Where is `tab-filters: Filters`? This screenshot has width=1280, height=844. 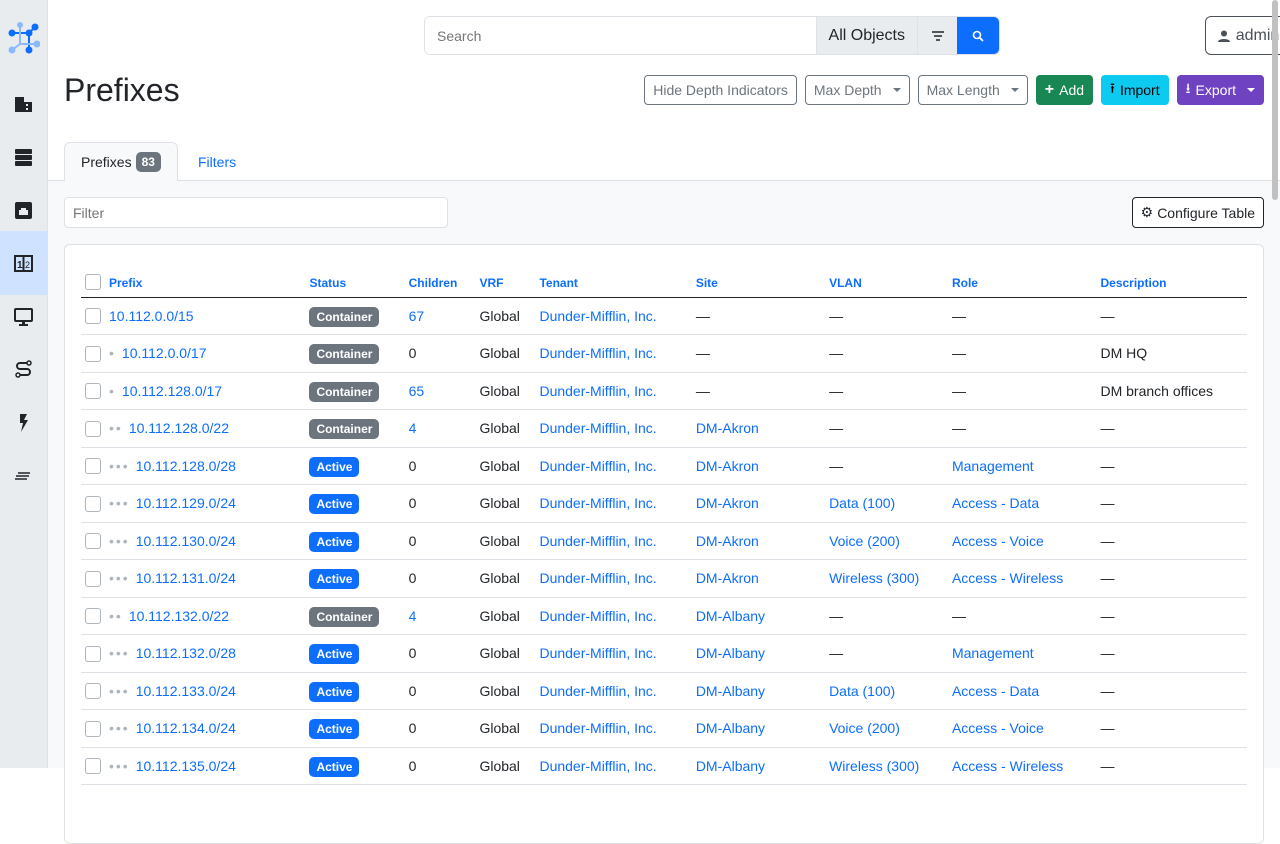 tab-filters: Filters is located at coordinates (217, 161).